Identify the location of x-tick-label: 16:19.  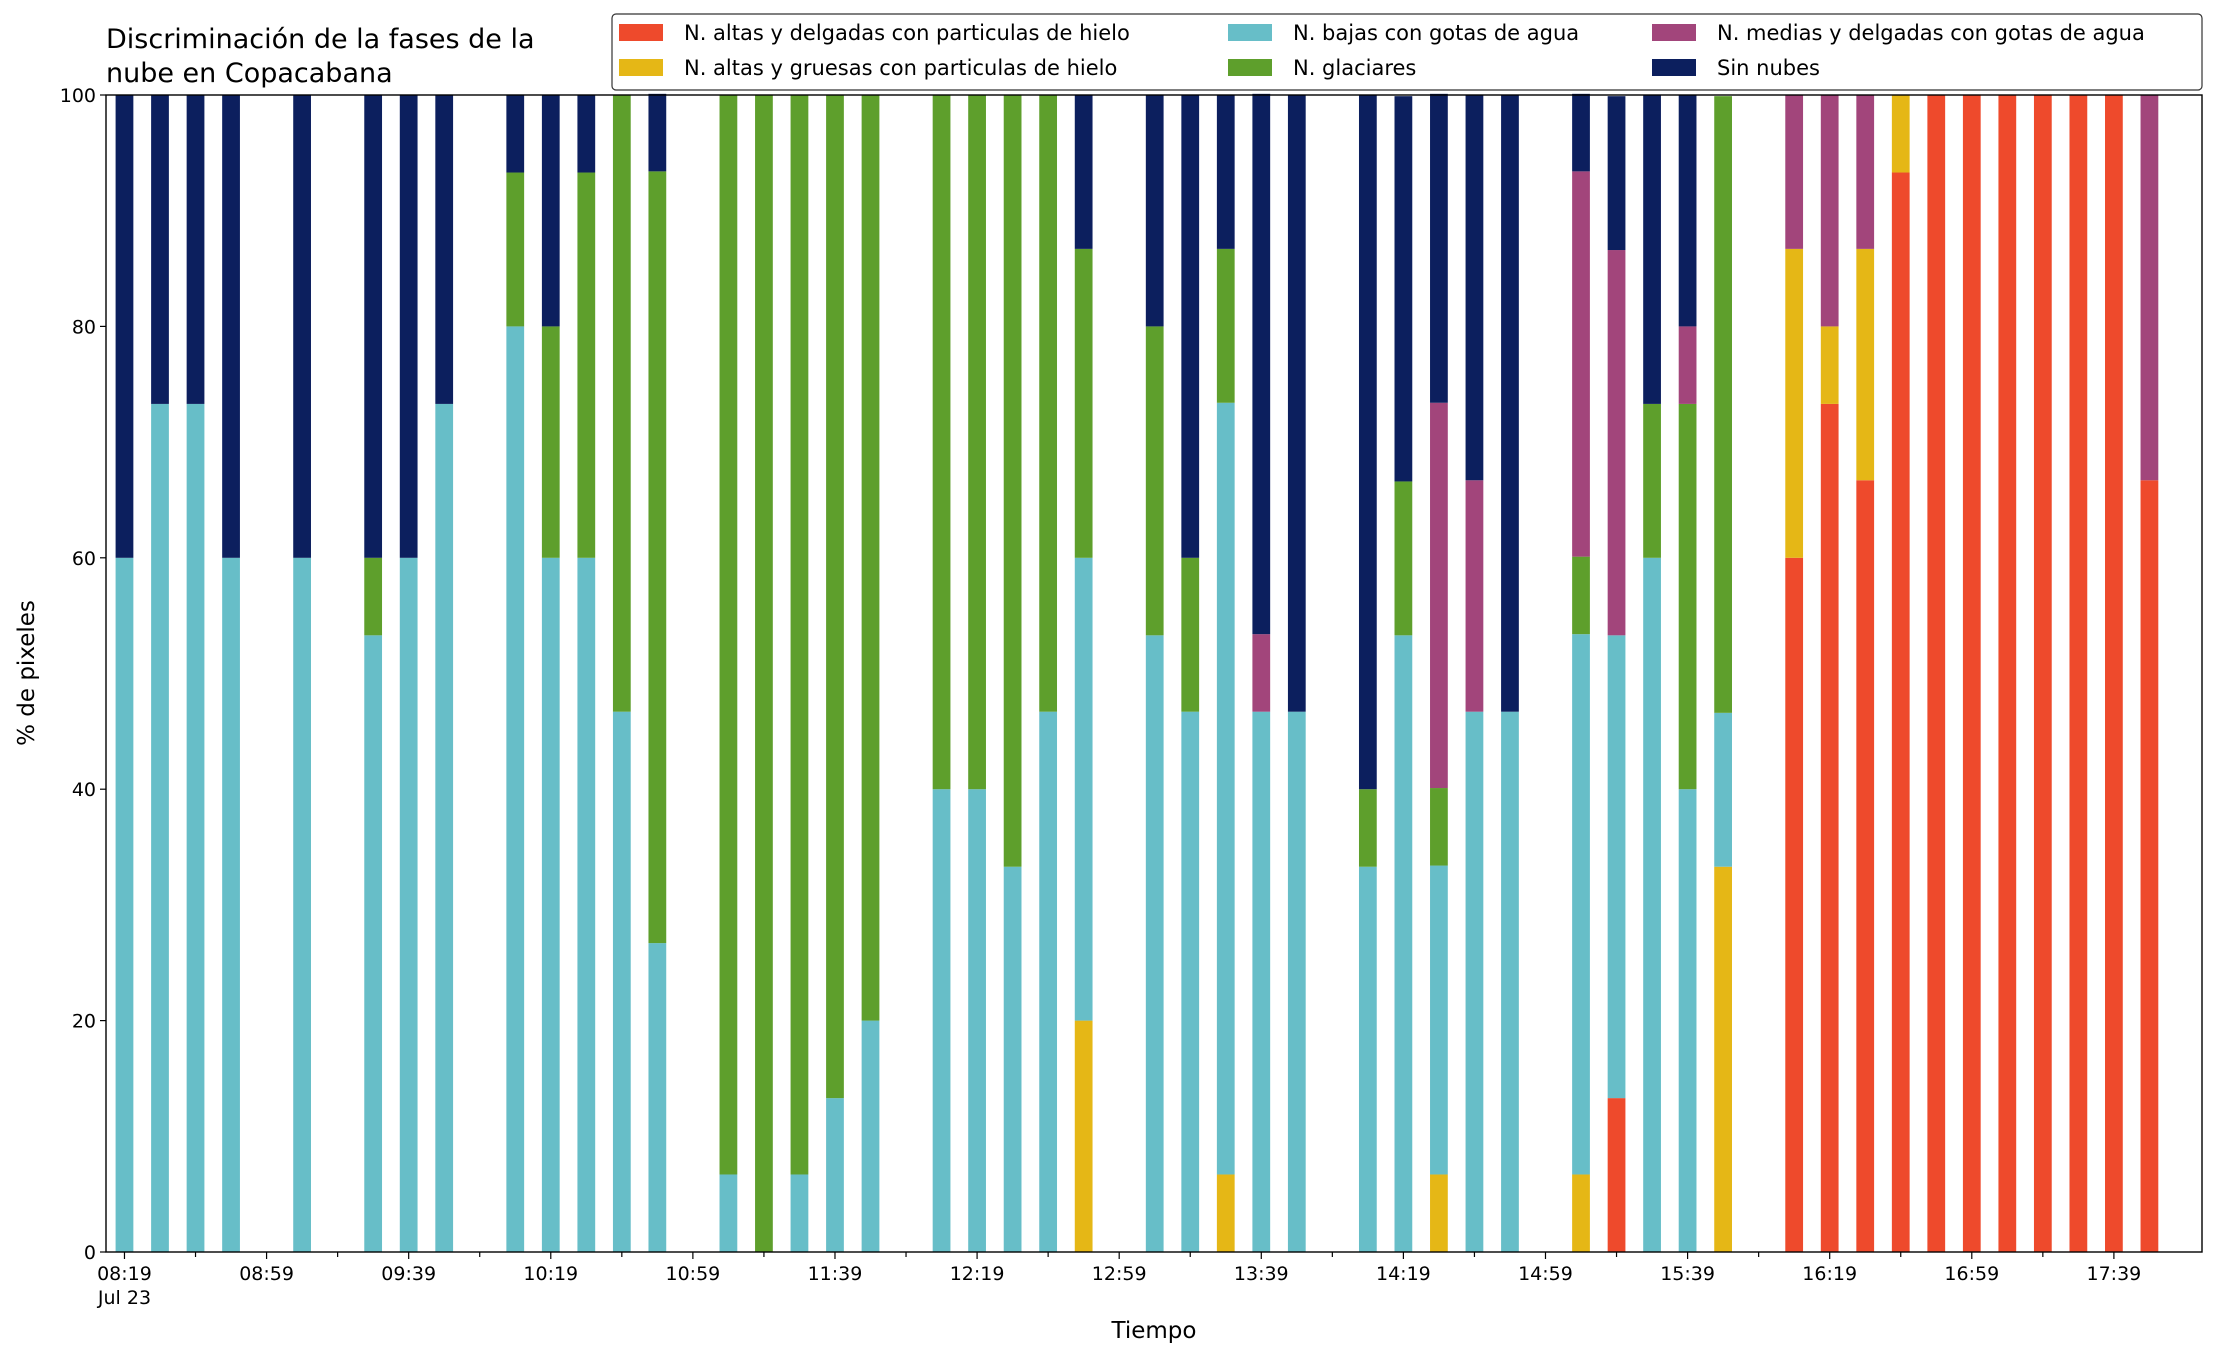
(1829, 1274).